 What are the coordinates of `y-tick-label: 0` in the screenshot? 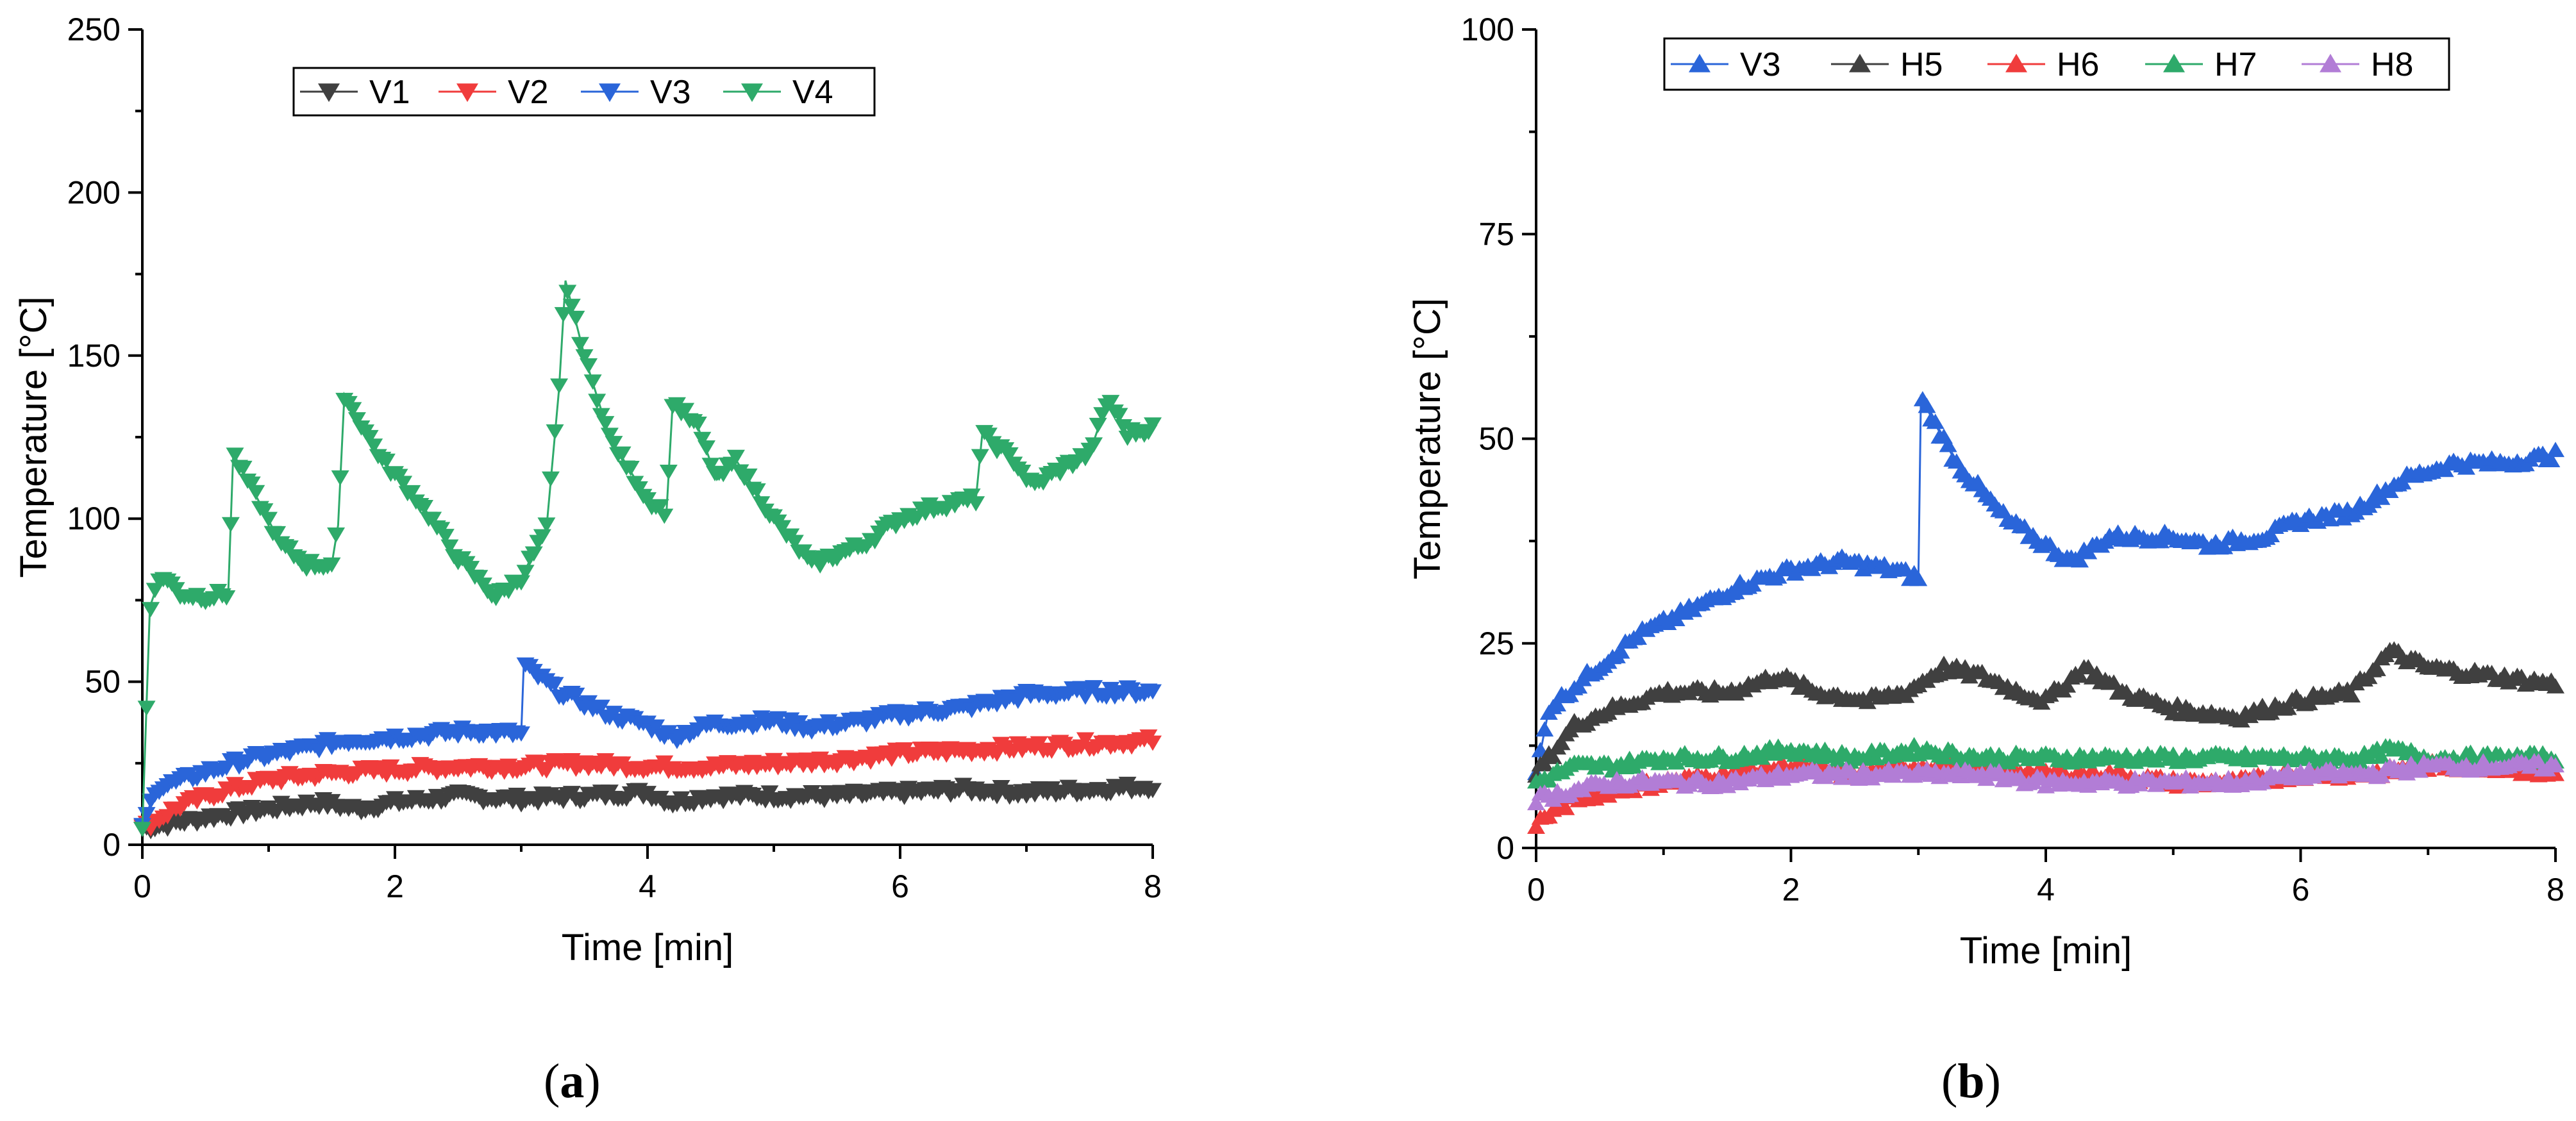 It's located at (112, 845).